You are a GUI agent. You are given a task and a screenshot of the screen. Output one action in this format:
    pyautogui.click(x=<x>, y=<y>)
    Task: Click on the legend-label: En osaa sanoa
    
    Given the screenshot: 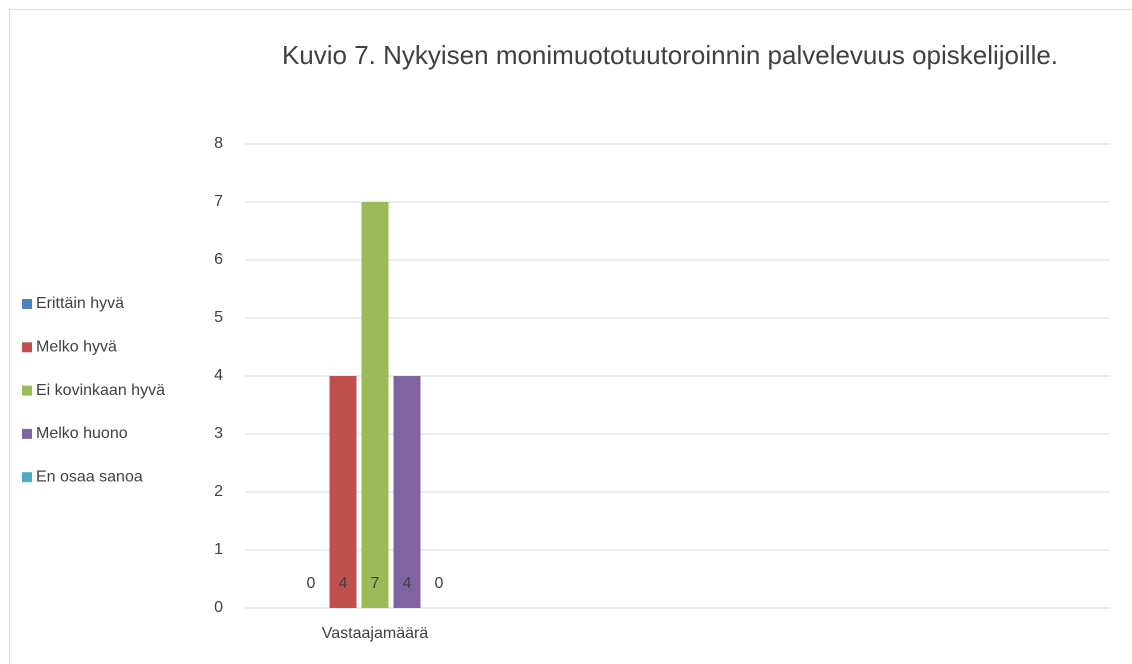 What is the action you would take?
    pyautogui.click(x=89, y=476)
    